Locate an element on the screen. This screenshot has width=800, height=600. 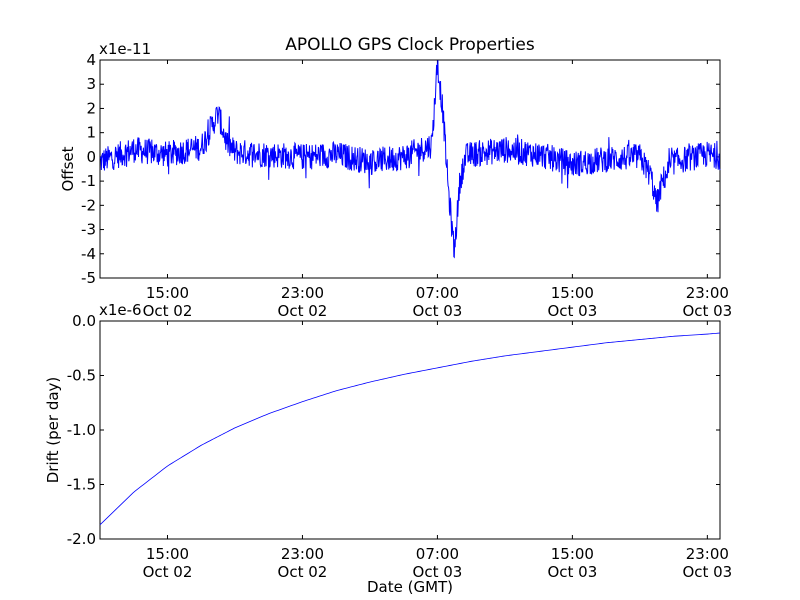
offset-y-tick-label: -5 is located at coordinates (88, 278).